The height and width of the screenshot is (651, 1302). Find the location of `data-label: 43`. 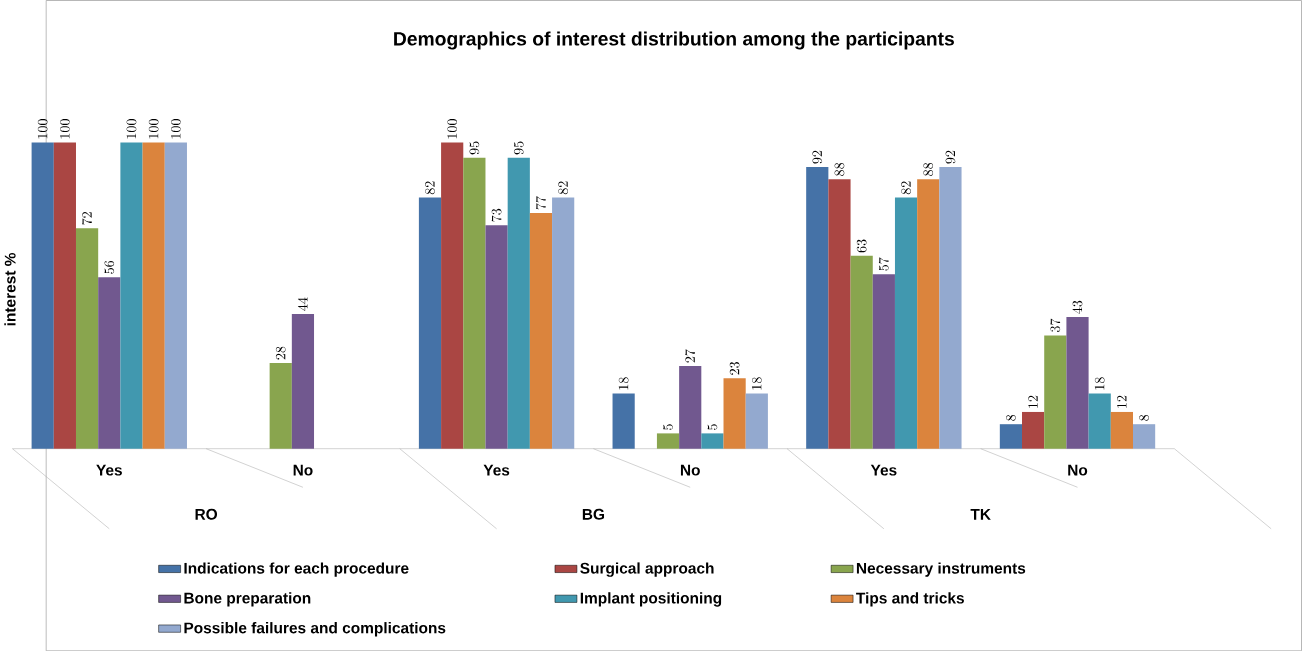

data-label: 43 is located at coordinates (1077, 307).